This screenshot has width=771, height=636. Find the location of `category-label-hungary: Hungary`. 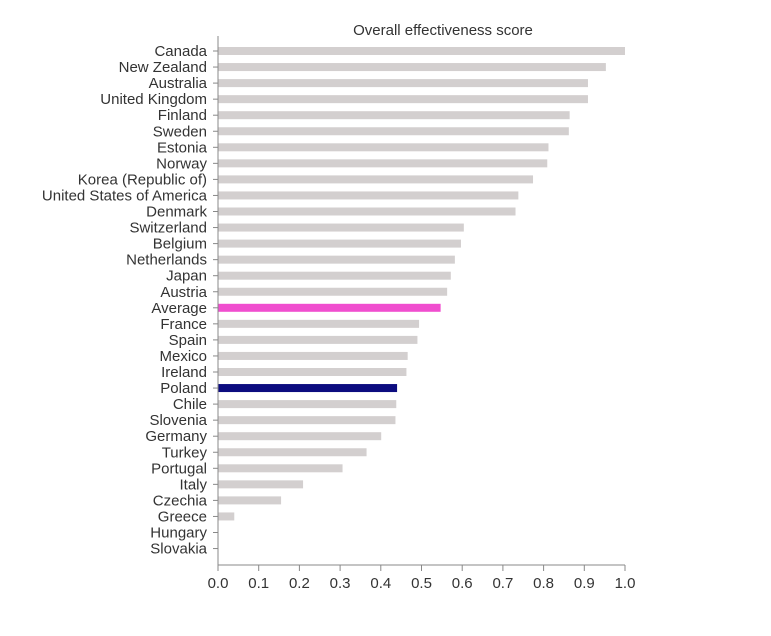

category-label-hungary: Hungary is located at coordinates (178, 533).